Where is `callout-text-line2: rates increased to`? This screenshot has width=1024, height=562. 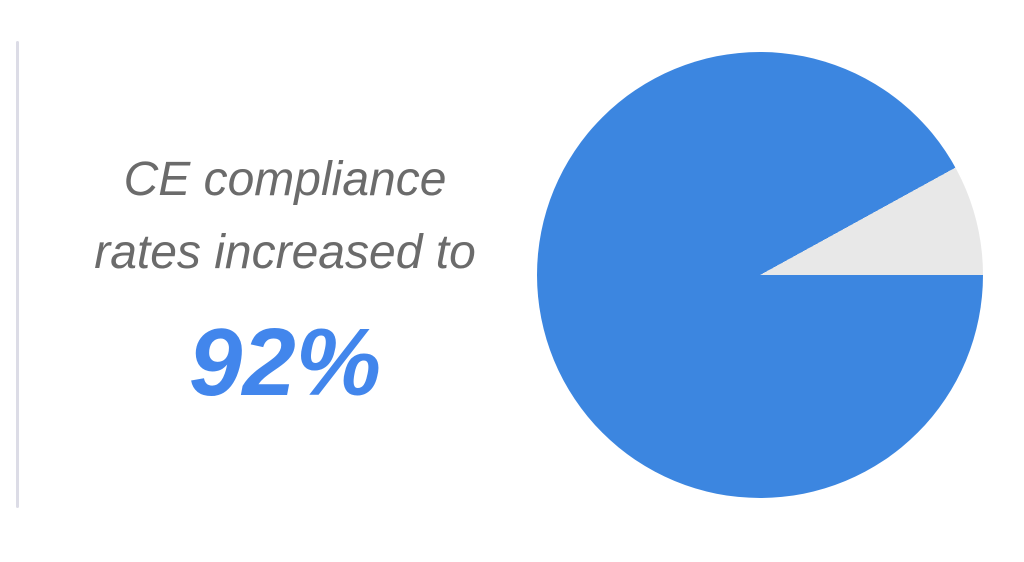 callout-text-line2: rates increased to is located at coordinates (285, 252).